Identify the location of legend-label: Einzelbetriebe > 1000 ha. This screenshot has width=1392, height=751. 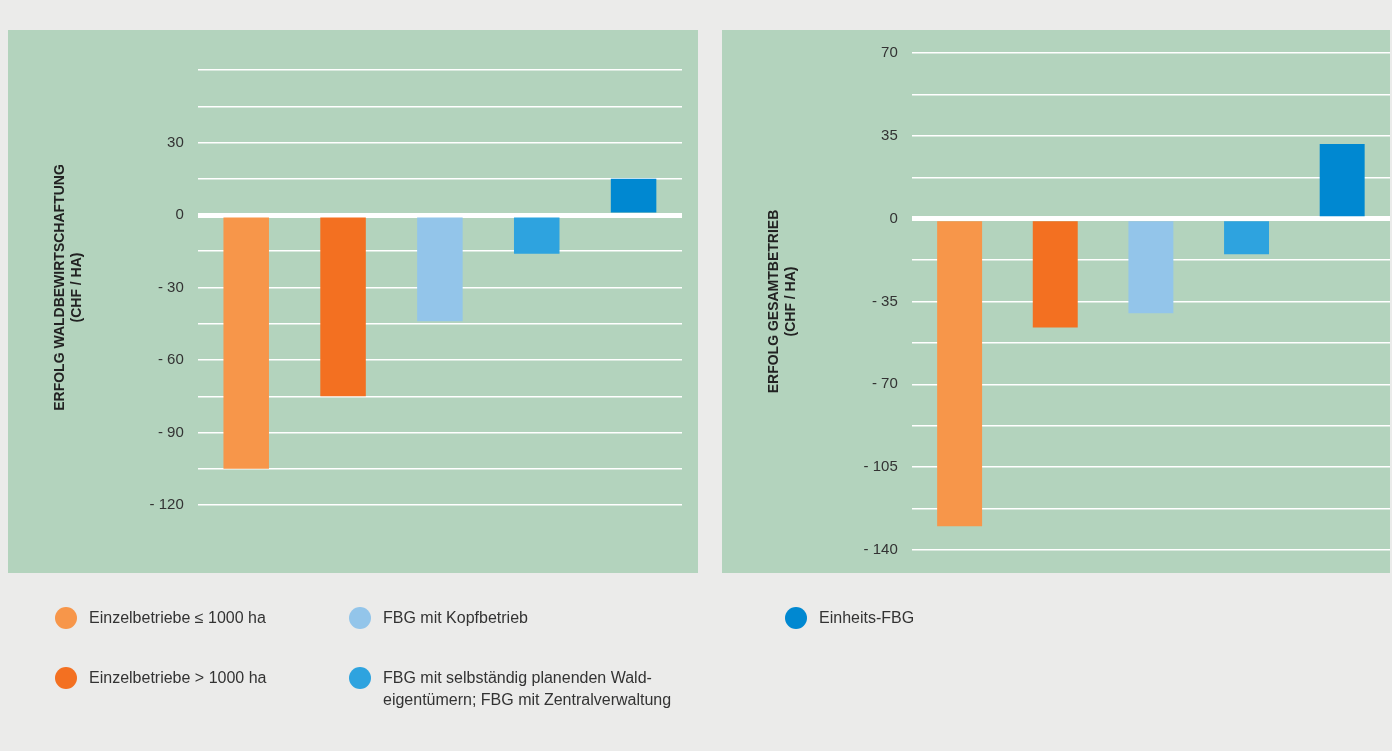
(178, 678).